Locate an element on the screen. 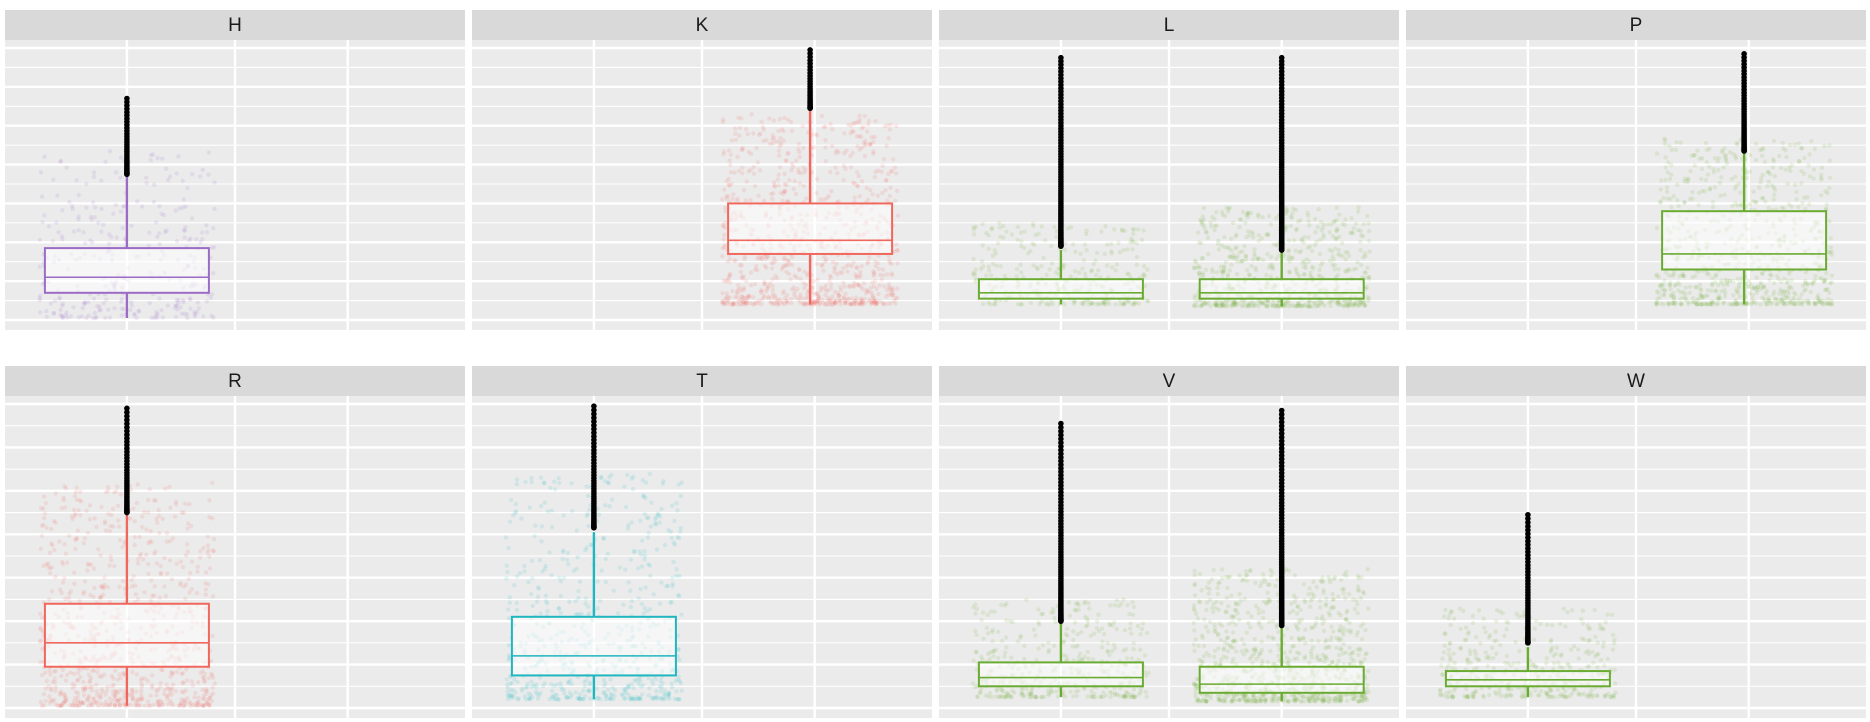  facet-strip is located at coordinates (702, 25).